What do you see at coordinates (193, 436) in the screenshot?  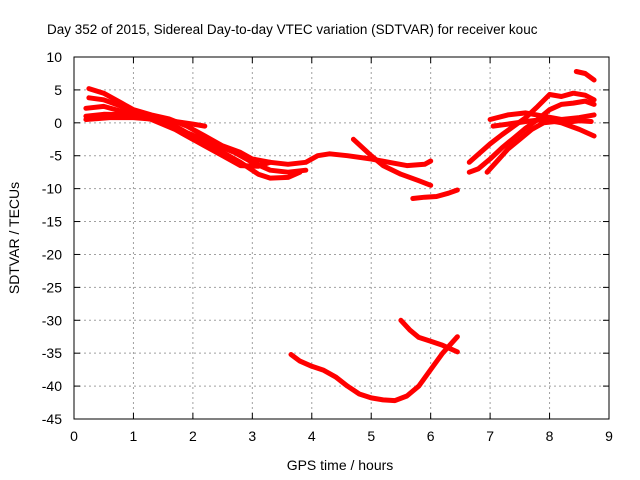 I see `x-tick-label: 2` at bounding box center [193, 436].